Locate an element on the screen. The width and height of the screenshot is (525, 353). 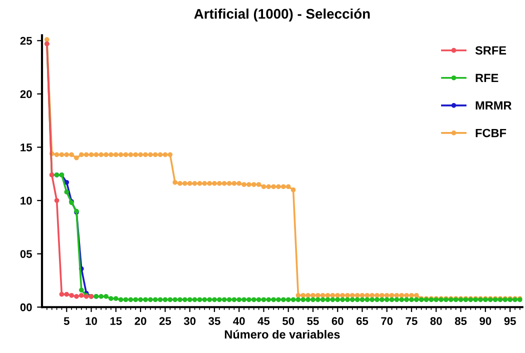
chart-title: Artificial (1000) - Selección is located at coordinates (282, 15).